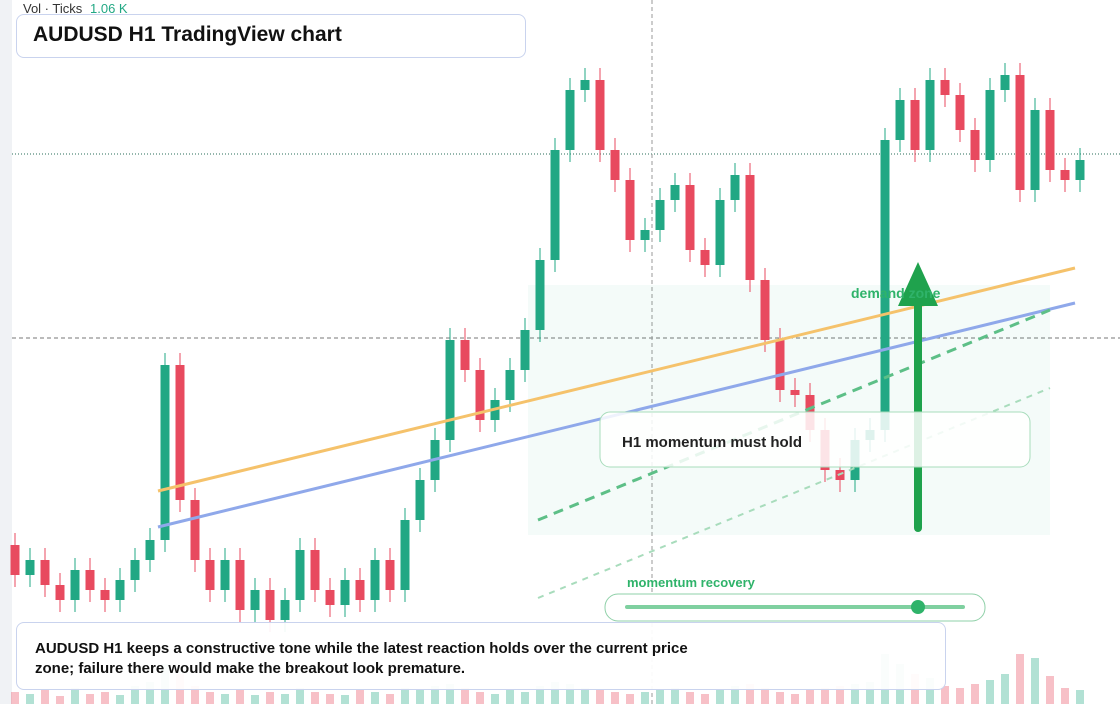 The image size is (1120, 704). Describe the element at coordinates (712, 442) in the screenshot. I see `note-text: H1 momentum must hold` at that location.